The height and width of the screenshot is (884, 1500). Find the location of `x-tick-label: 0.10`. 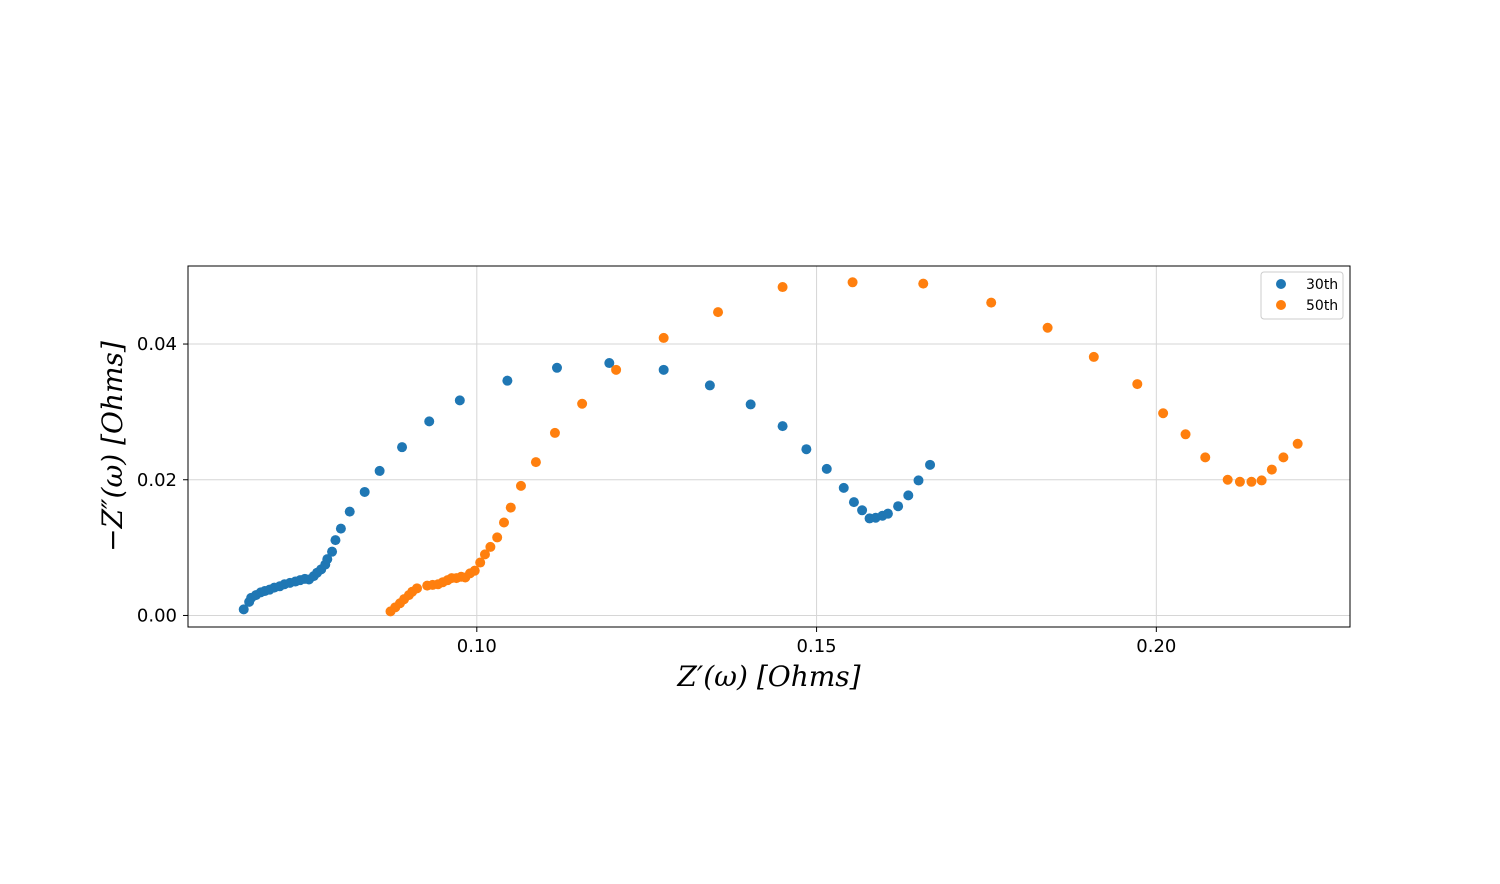

x-tick-label: 0.10 is located at coordinates (477, 646).